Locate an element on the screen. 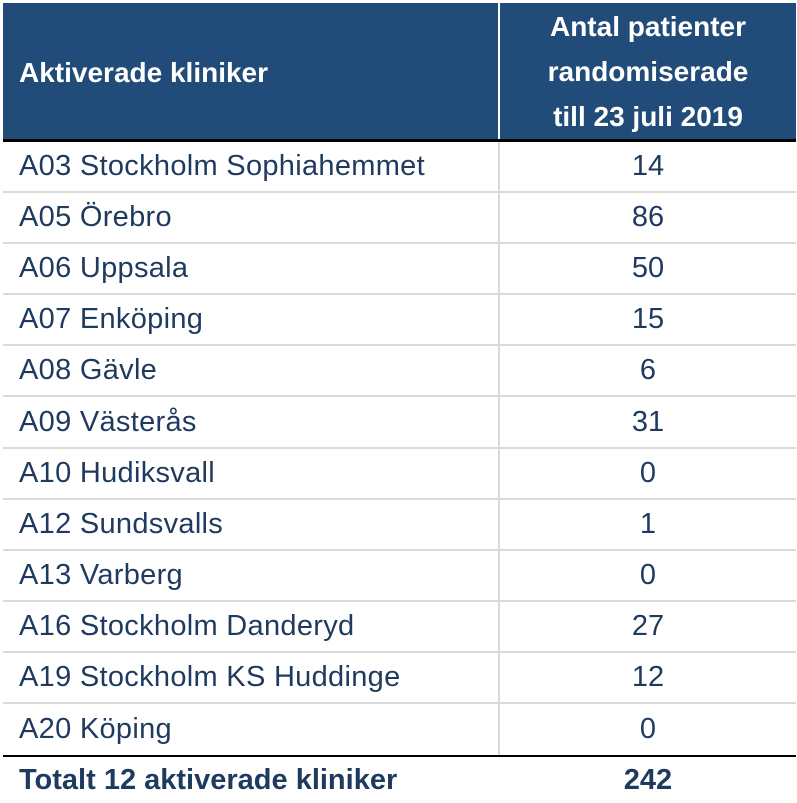 The height and width of the screenshot is (803, 797). clinic-cell: A06 Uppsala is located at coordinates (251, 269).